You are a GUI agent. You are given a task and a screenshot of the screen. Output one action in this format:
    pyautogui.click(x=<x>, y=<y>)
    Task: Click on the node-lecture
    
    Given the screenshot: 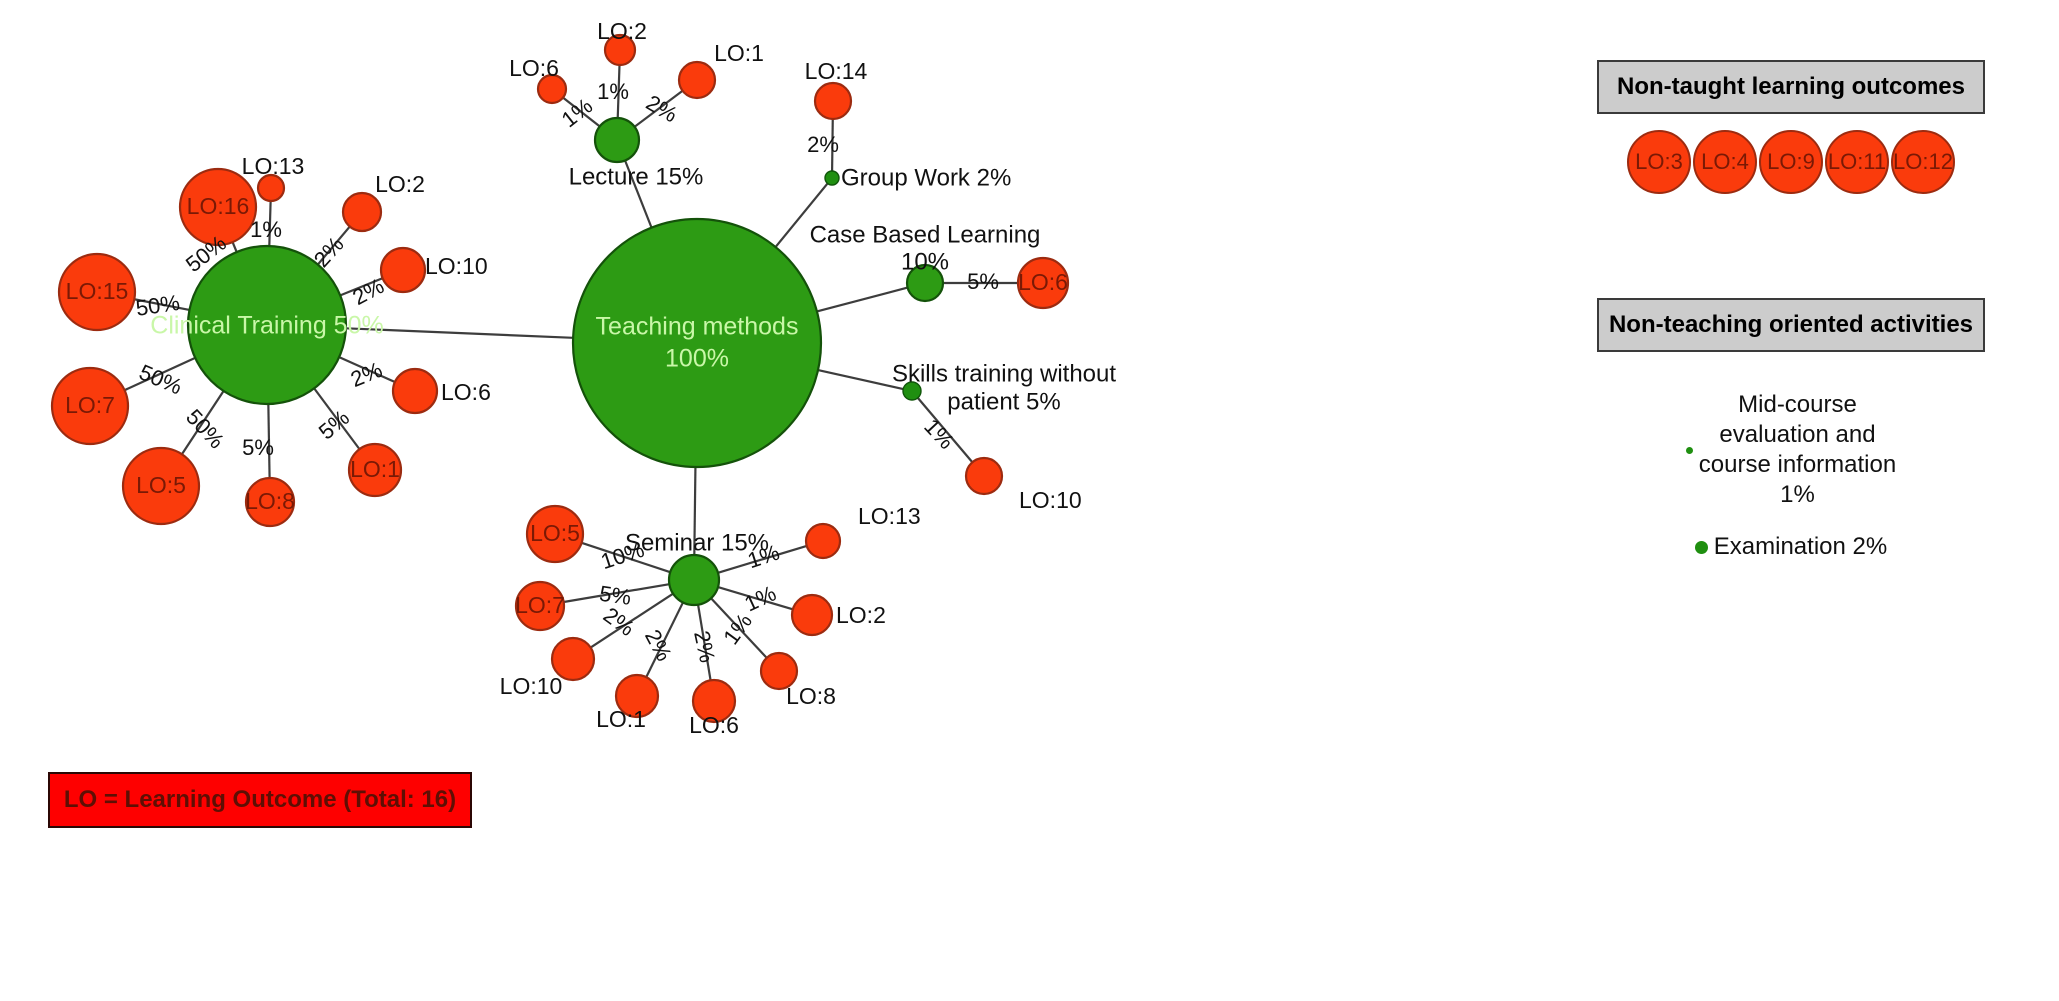 What is the action you would take?
    pyautogui.click(x=617, y=140)
    